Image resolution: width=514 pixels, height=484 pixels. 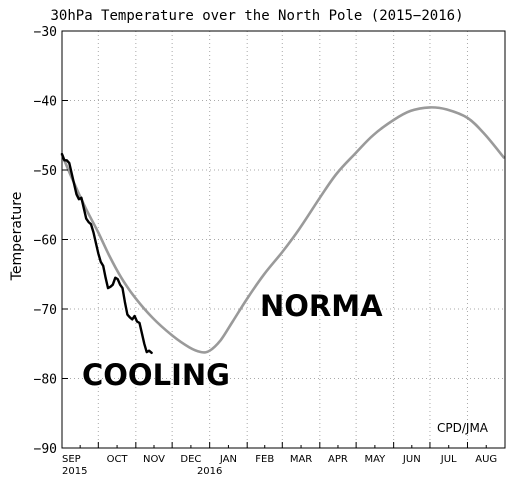 What do you see at coordinates (45, 380) in the screenshot?
I see `y-tick-label: −80` at bounding box center [45, 380].